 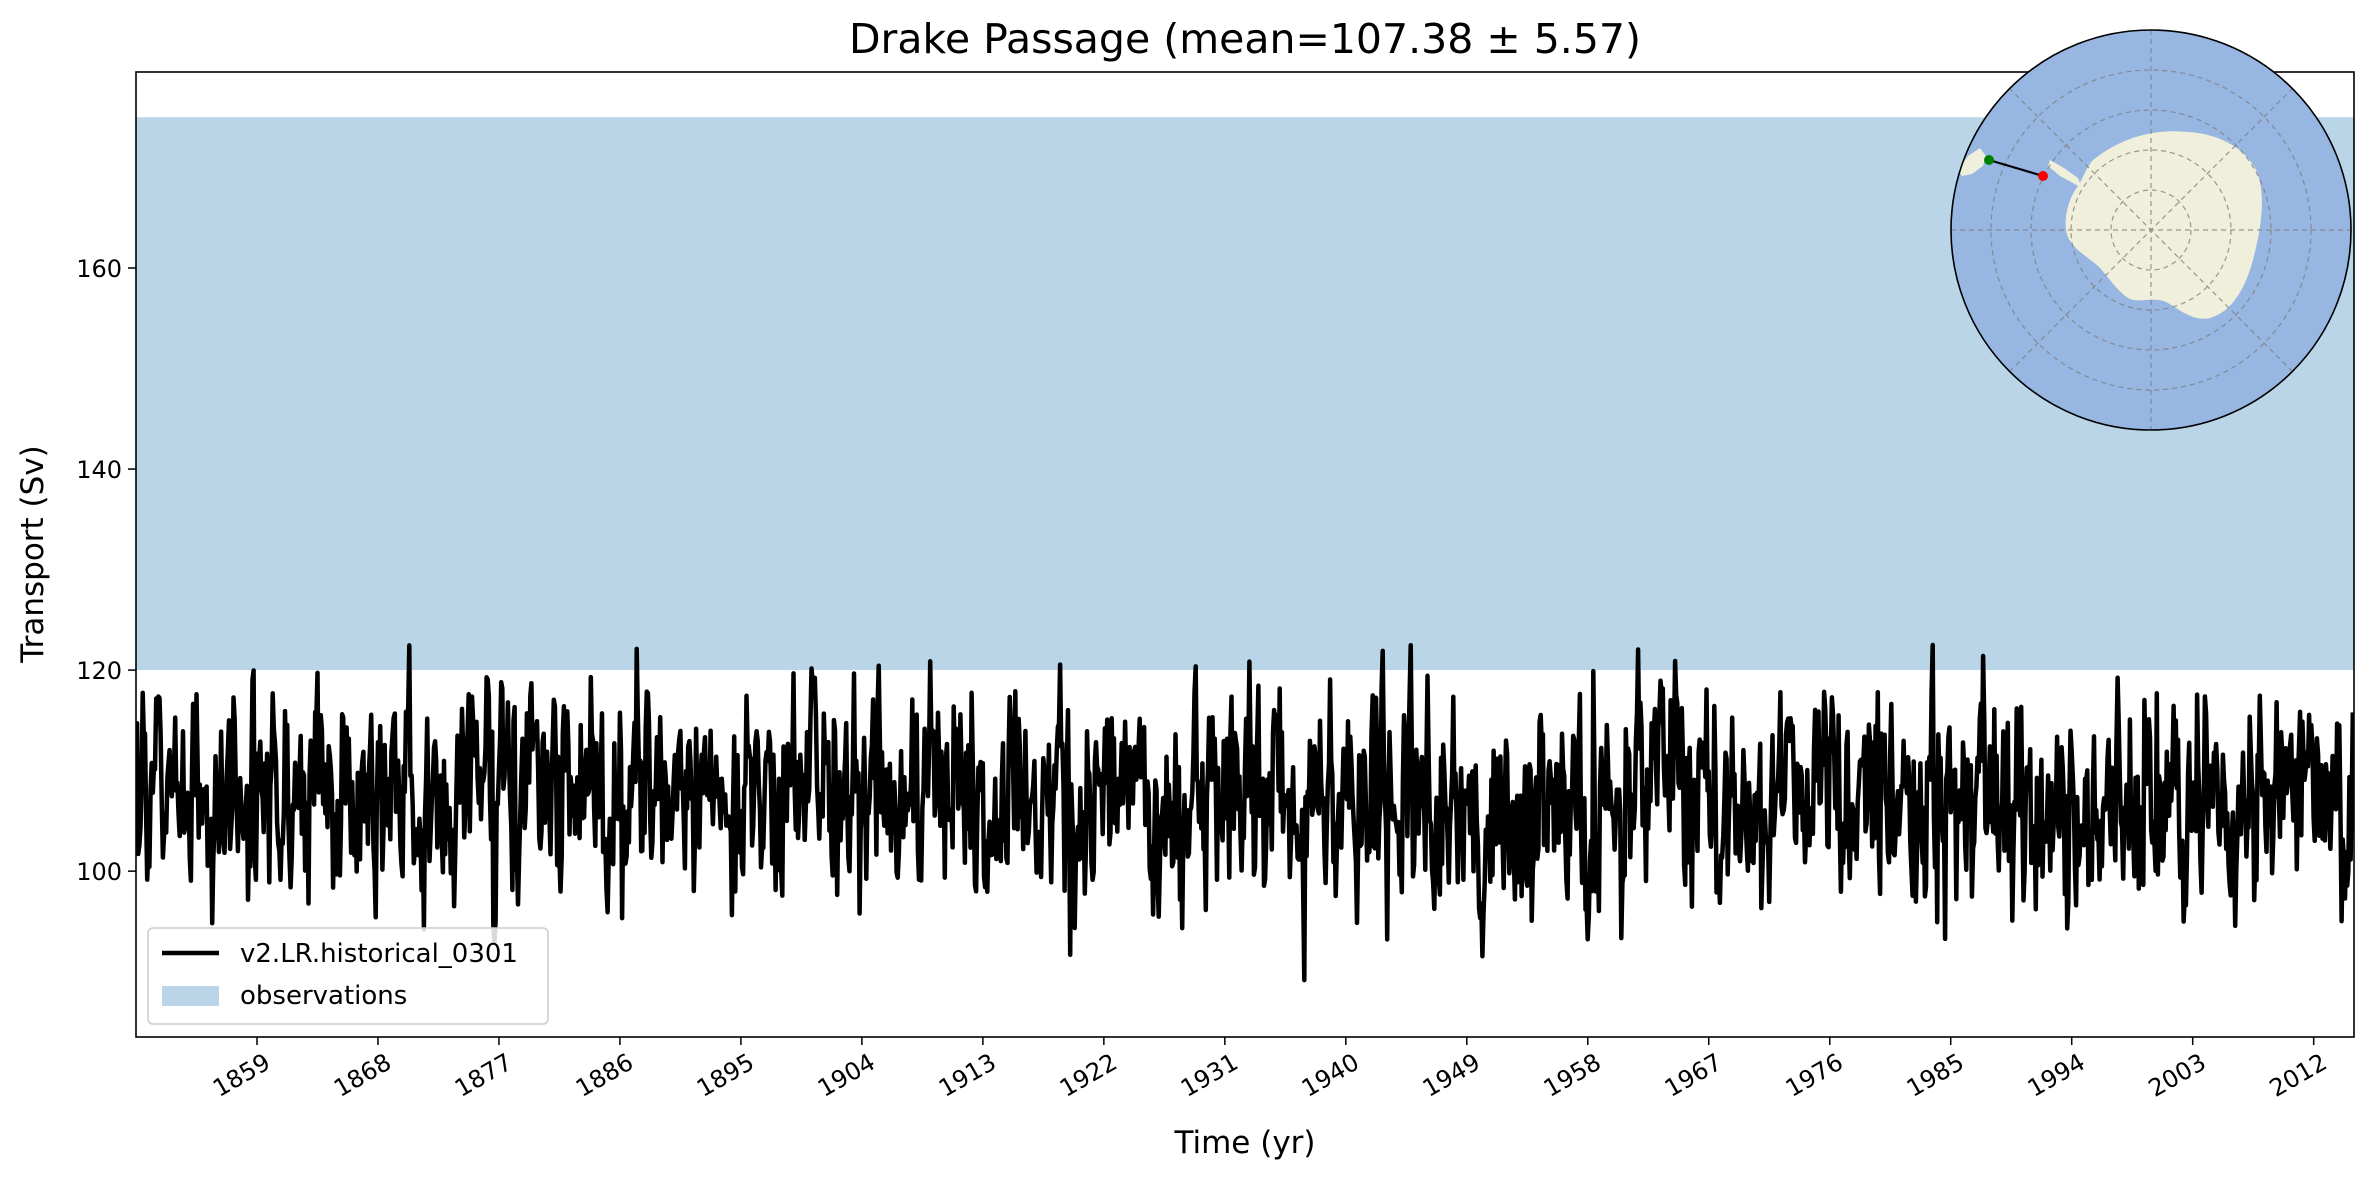 I want to click on x-tick-label: 1859, so click(x=241, y=1075).